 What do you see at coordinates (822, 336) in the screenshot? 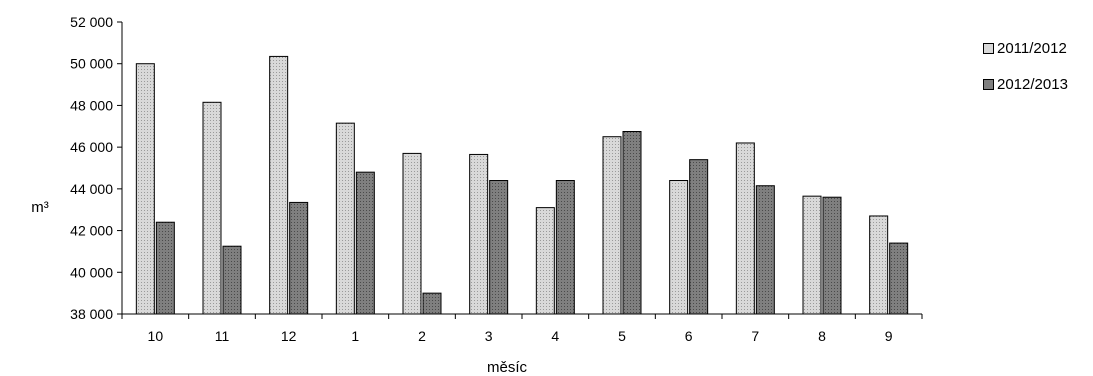
I see `x-tick-label-8: 8` at bounding box center [822, 336].